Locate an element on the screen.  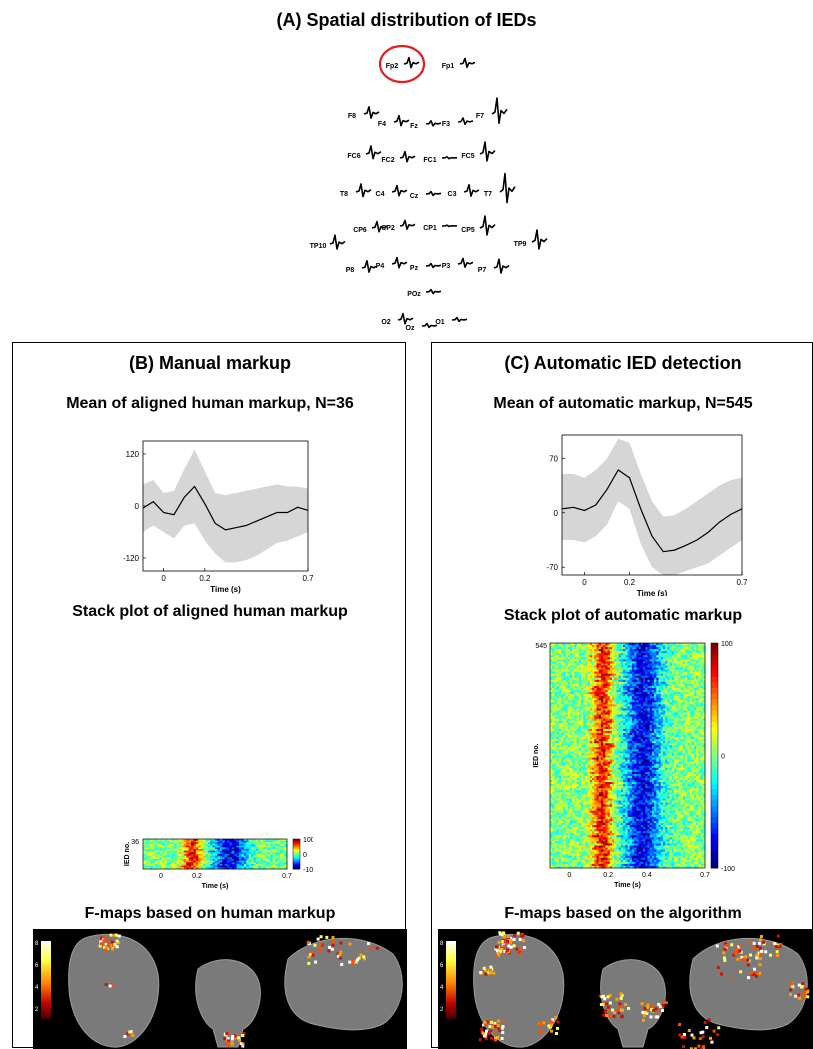
channel-fz: Fz is located at coordinates (425, 125).